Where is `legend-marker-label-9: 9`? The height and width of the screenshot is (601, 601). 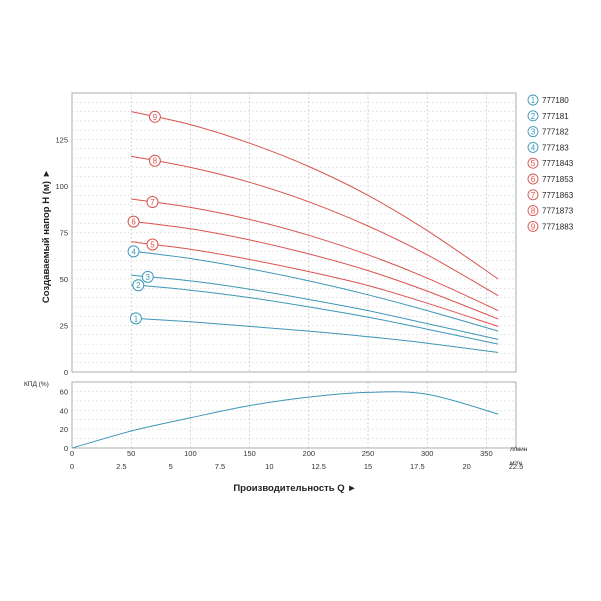 legend-marker-label-9: 9 is located at coordinates (533, 226).